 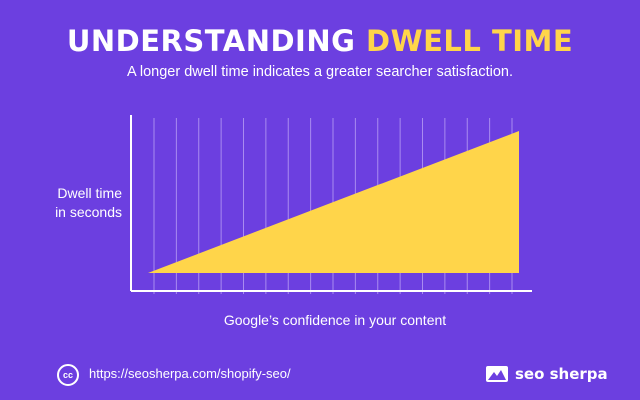 What do you see at coordinates (88, 212) in the screenshot?
I see `y-axis-label-line-2: in seconds` at bounding box center [88, 212].